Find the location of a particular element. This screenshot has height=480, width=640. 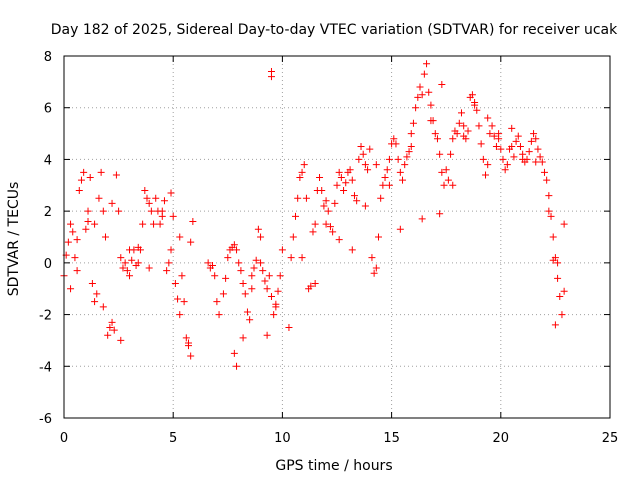

x-tick-label: 20 is located at coordinates (501, 438).